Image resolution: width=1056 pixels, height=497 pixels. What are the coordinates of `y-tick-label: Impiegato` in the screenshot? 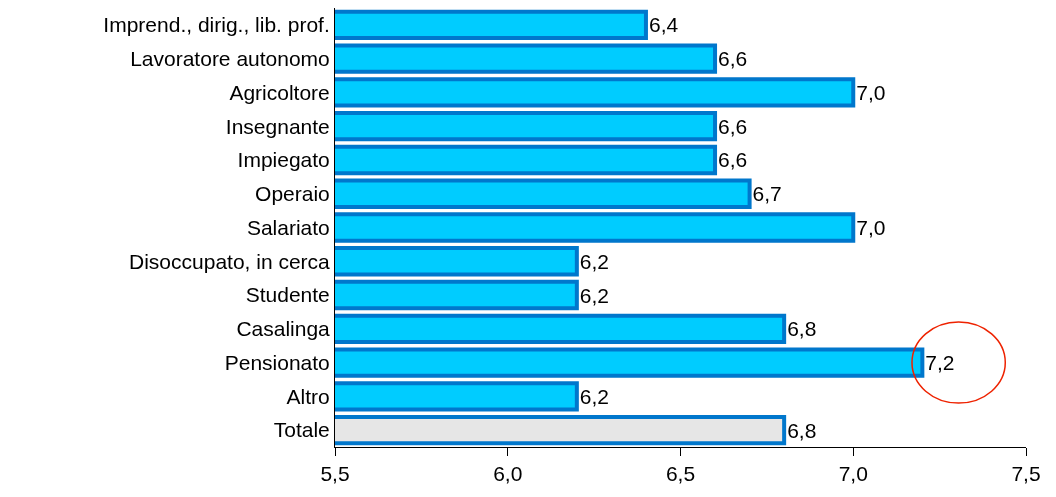 It's located at (283, 160).